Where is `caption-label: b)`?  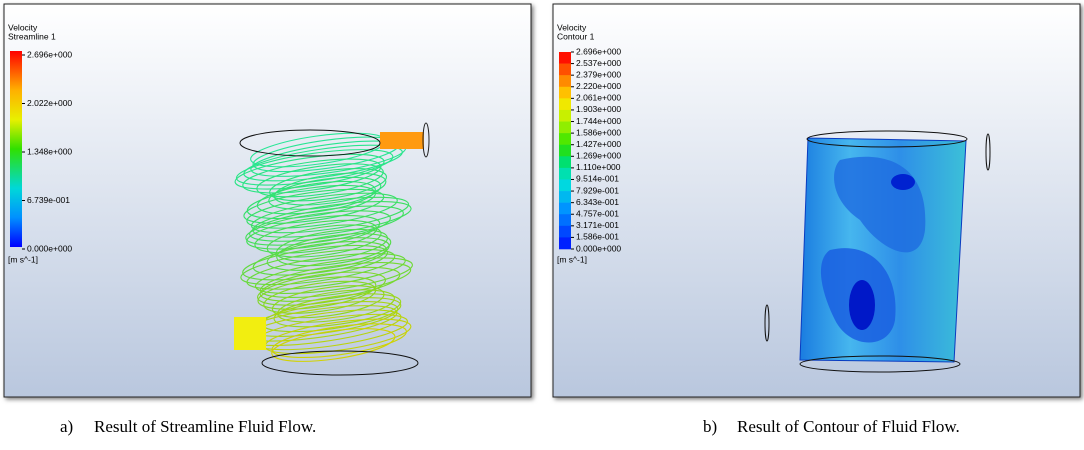 caption-label: b) is located at coordinates (710, 426).